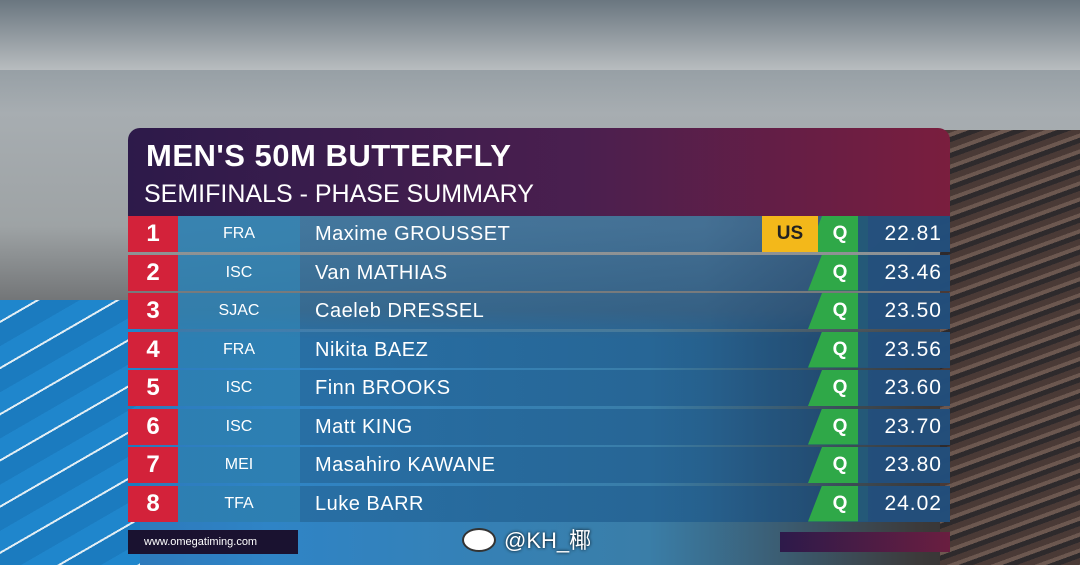 The width and height of the screenshot is (1080, 565). What do you see at coordinates (153, 311) in the screenshot?
I see `rank: 3` at bounding box center [153, 311].